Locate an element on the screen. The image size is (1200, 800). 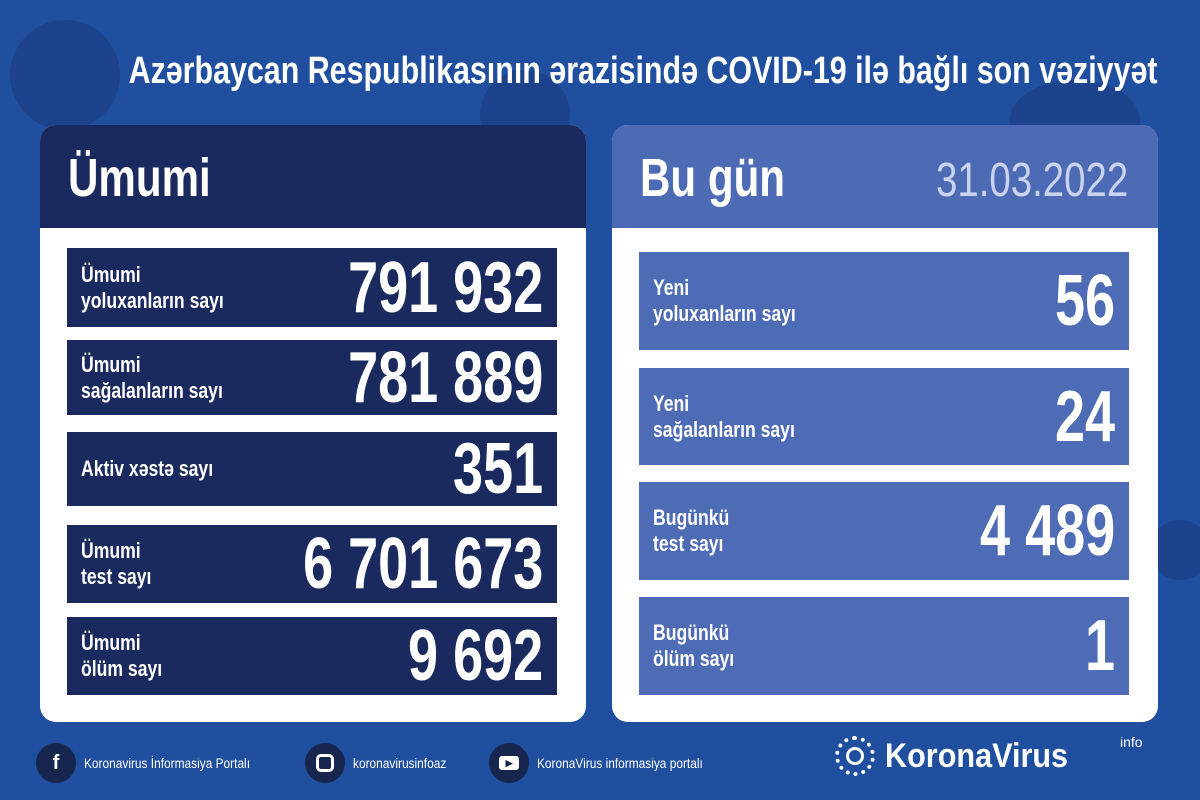
today-heading: Bu gün is located at coordinates (713, 178).